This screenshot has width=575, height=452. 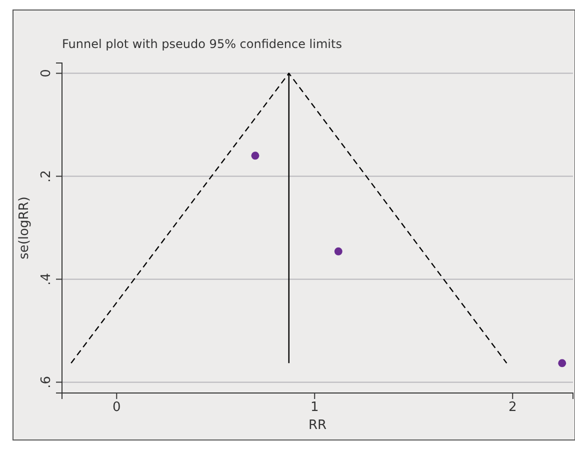 What do you see at coordinates (116, 408) in the screenshot?
I see `x-tick-label: 0` at bounding box center [116, 408].